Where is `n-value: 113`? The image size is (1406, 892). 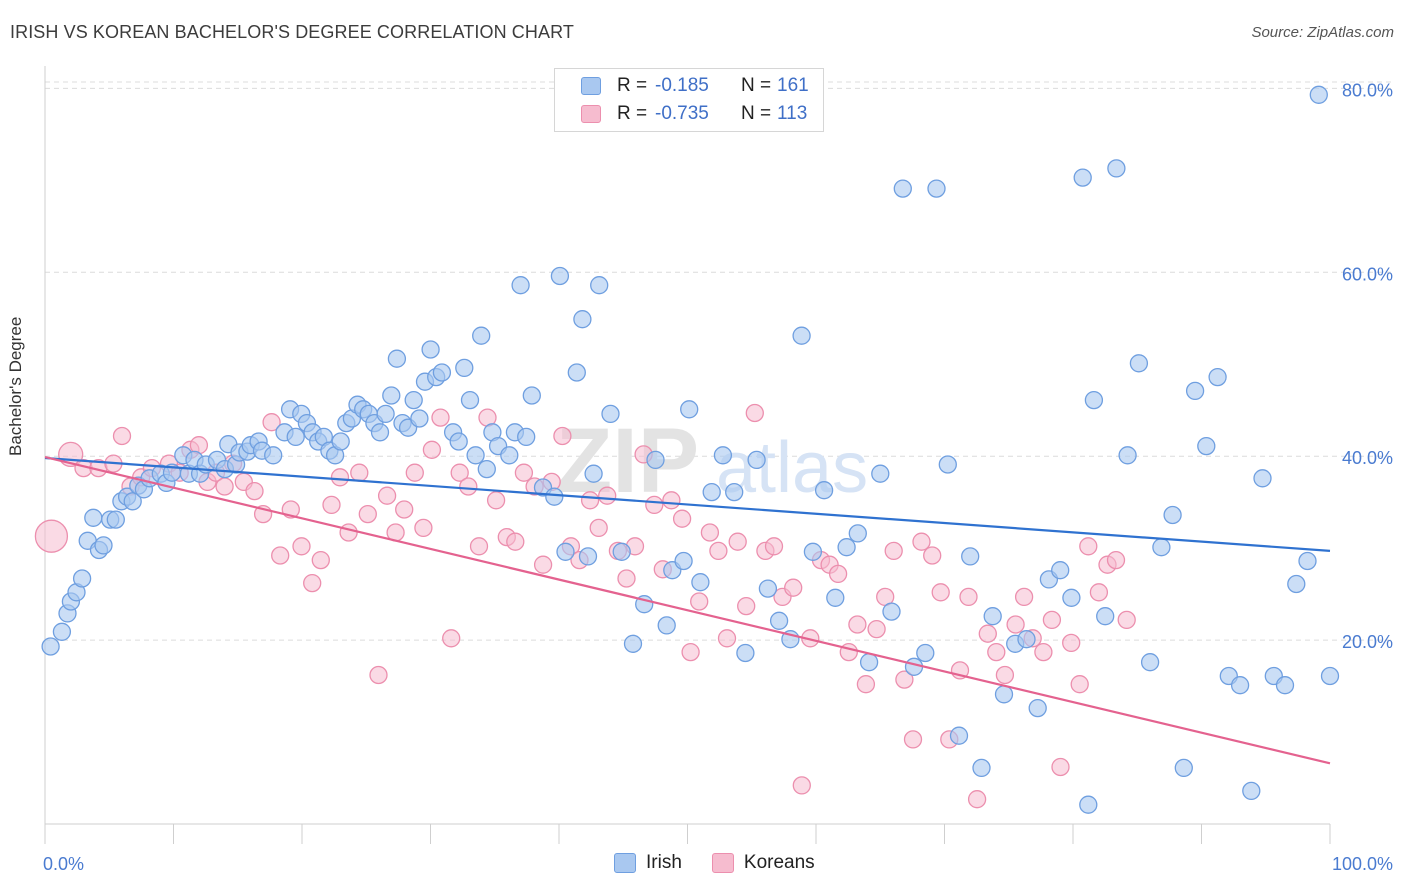
n-value: 113 is located at coordinates (792, 113).